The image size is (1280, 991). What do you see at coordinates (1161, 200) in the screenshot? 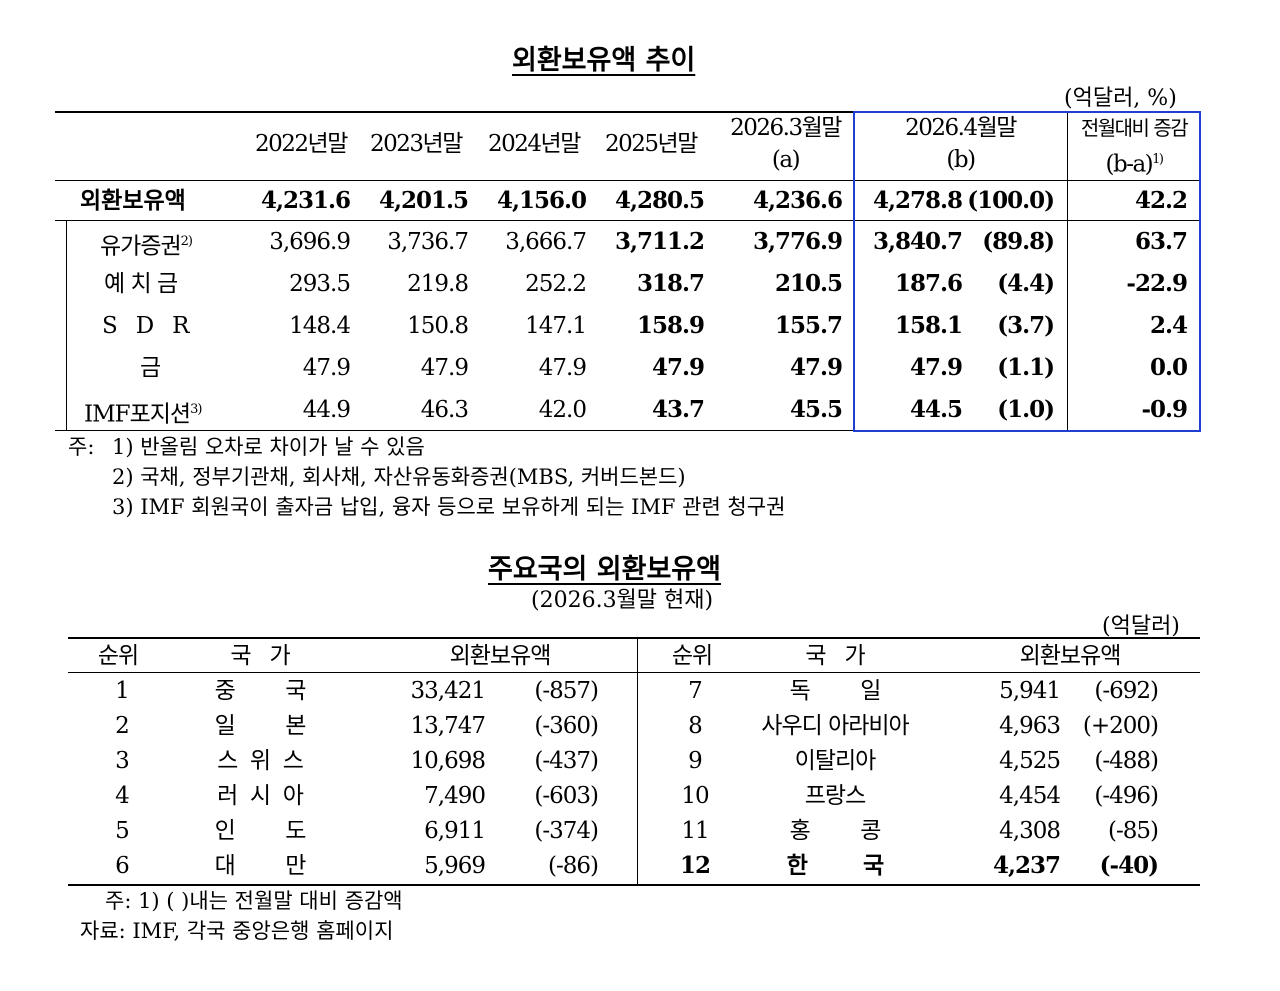
I see `cell-change: 42.2` at bounding box center [1161, 200].